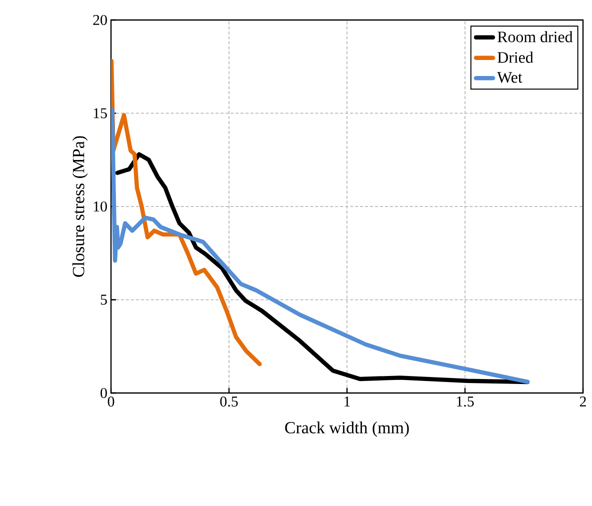 This screenshot has width=592, height=506. Describe the element at coordinates (465, 401) in the screenshot. I see `x-tick-label: 1.5` at that location.